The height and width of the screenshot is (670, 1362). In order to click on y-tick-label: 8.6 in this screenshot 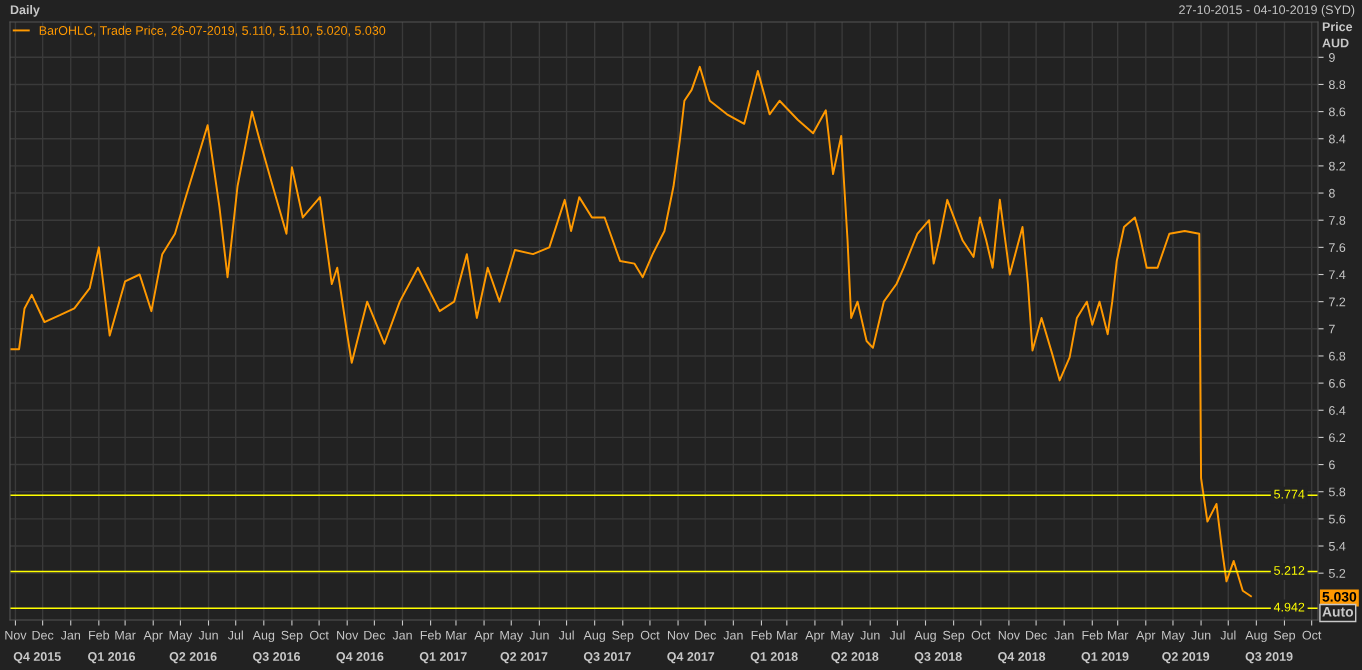, I will do `click(1337, 112)`.